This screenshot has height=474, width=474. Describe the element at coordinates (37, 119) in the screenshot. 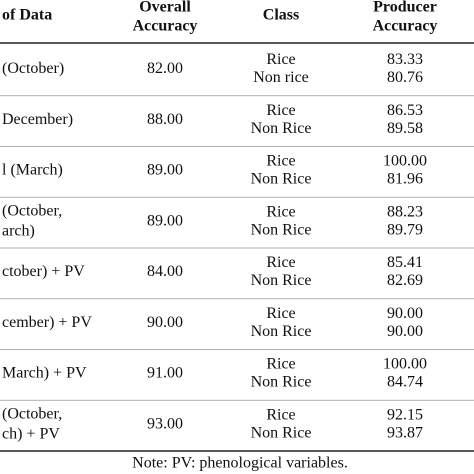

I see `data-cell: December)` at that location.